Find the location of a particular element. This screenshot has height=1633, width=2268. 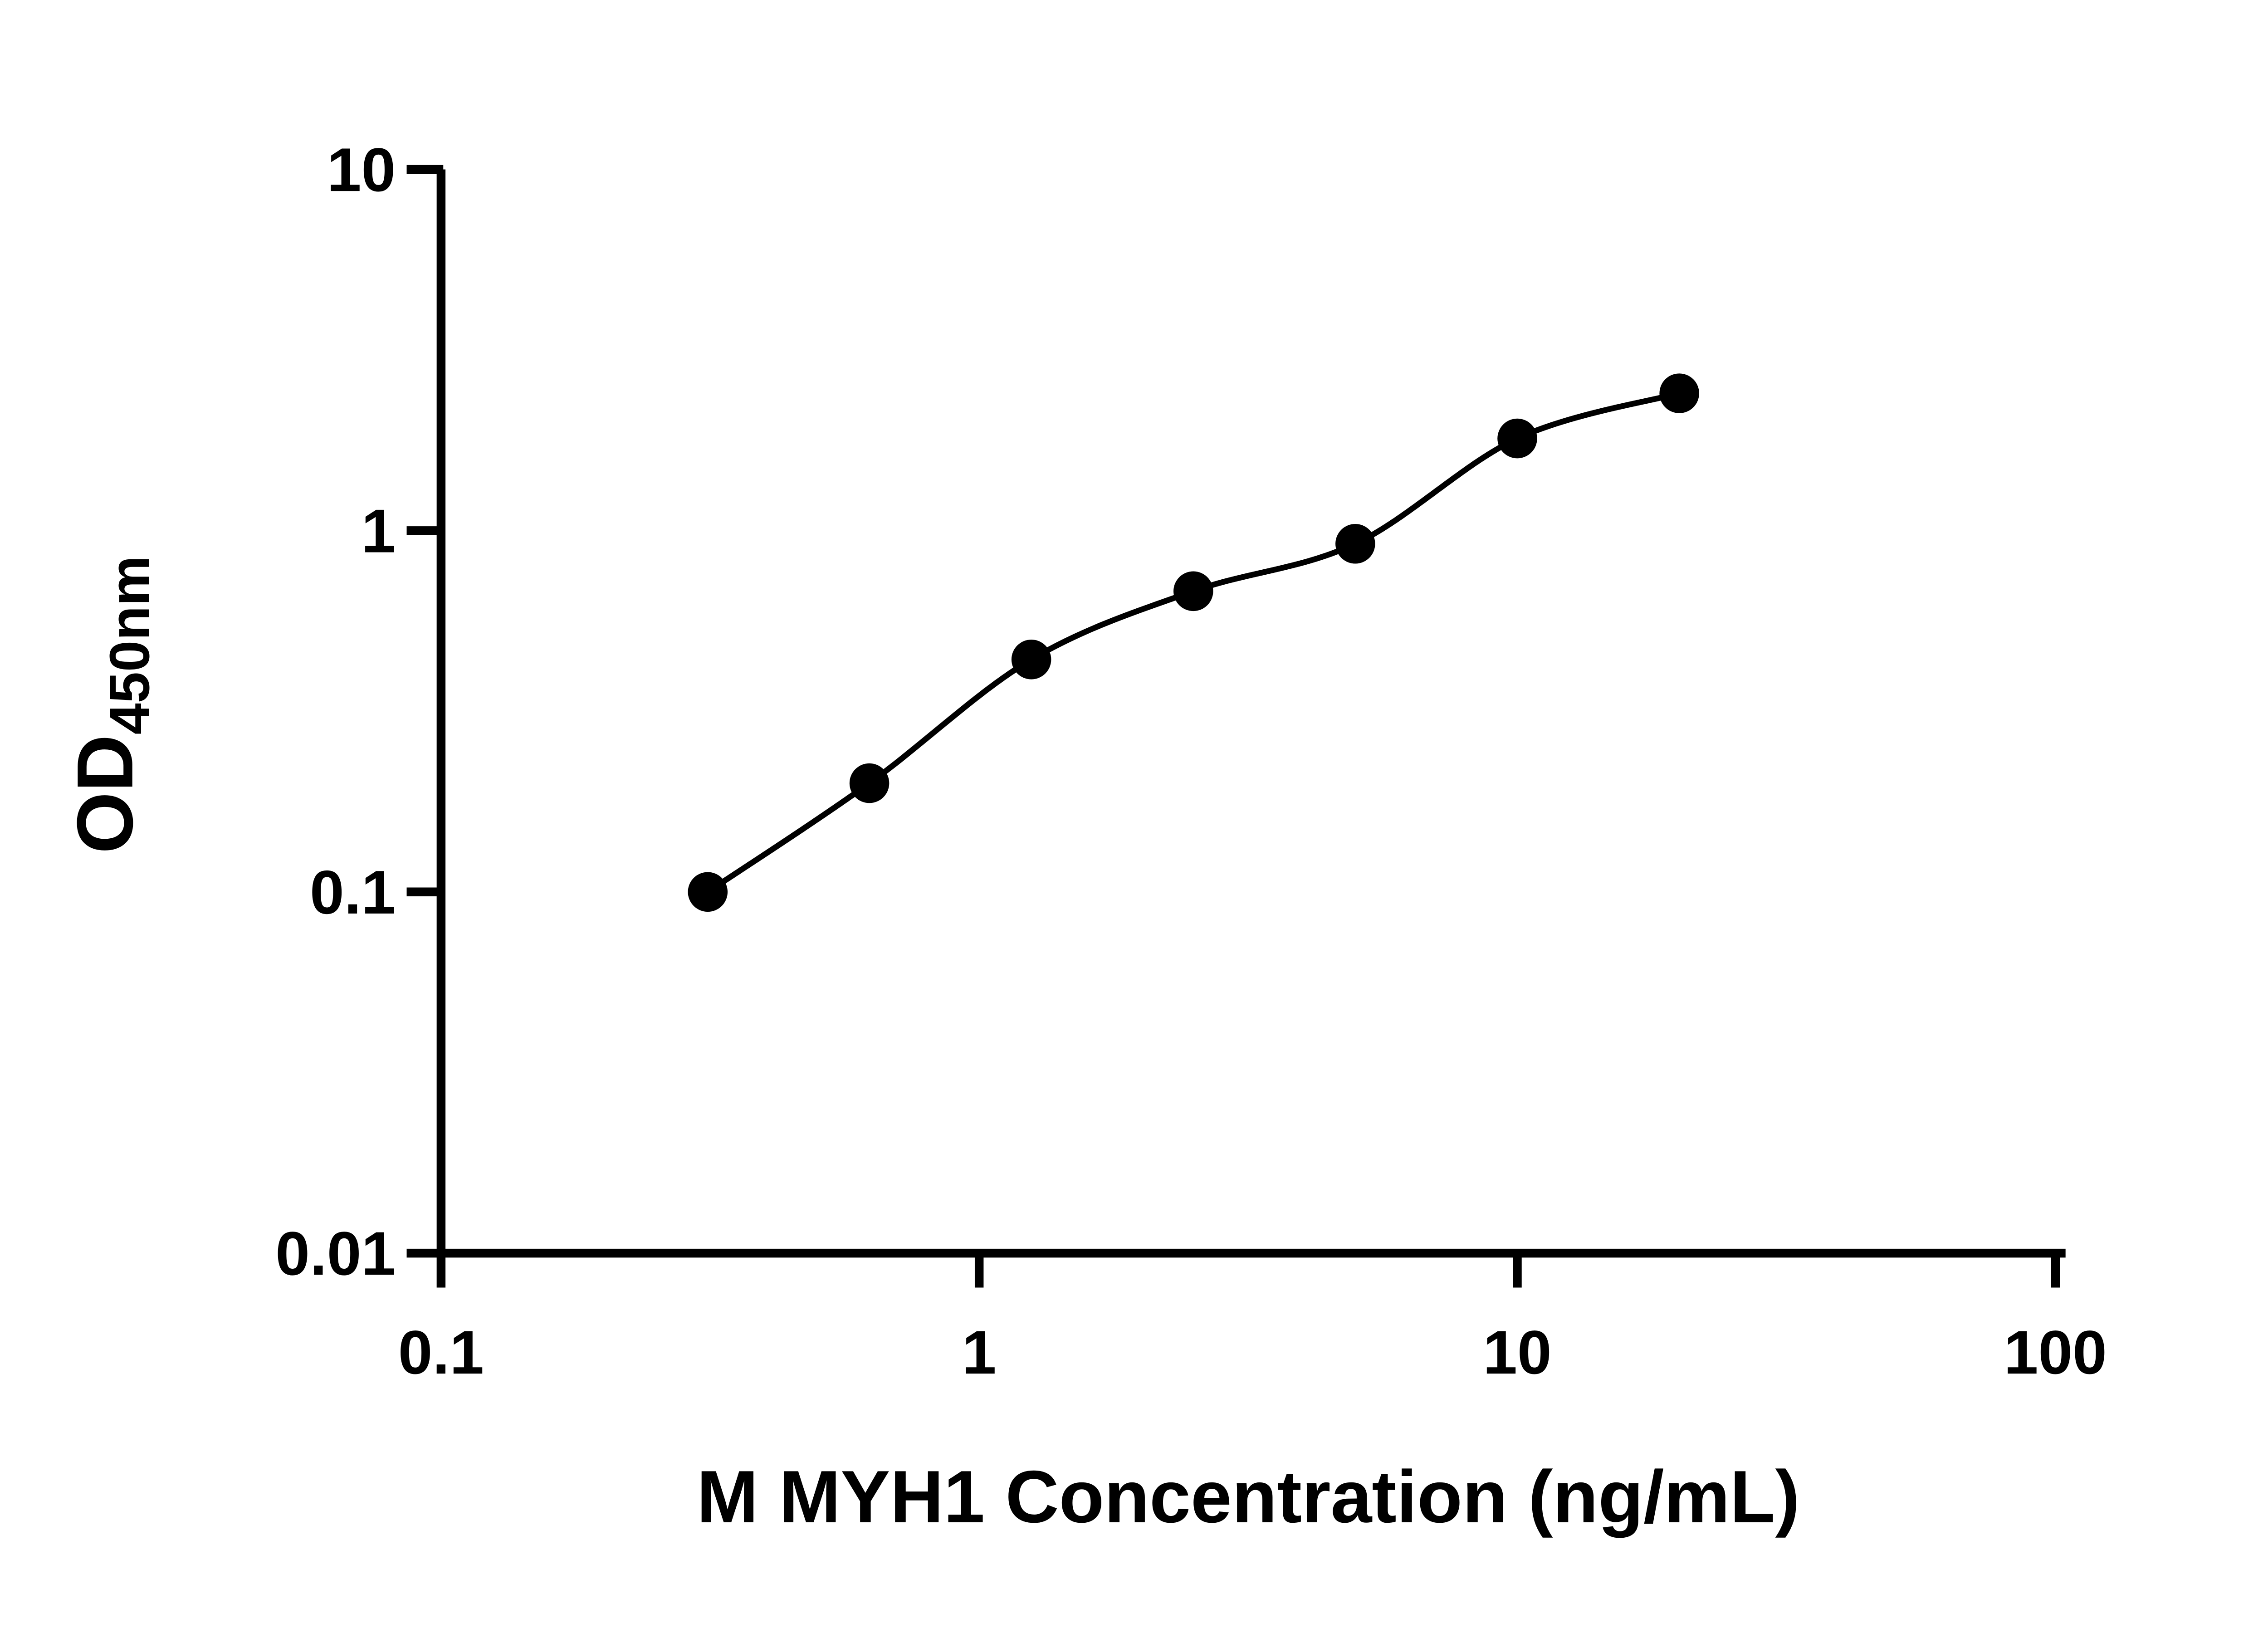

y-axis-tick-label: 0.1 is located at coordinates (353, 892).